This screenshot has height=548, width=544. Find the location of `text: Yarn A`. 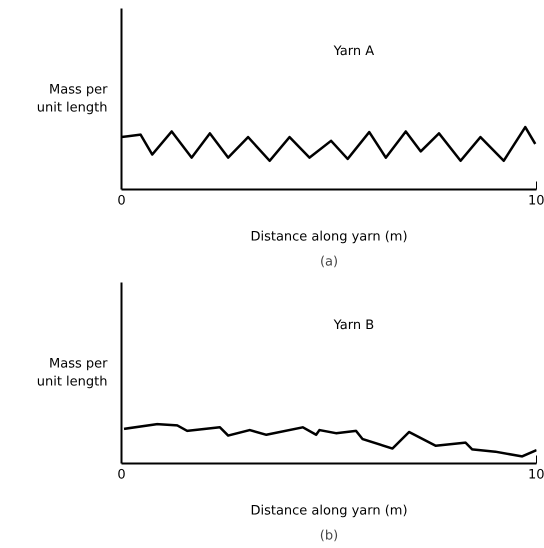

text: Yarn A is located at coordinates (353, 52).